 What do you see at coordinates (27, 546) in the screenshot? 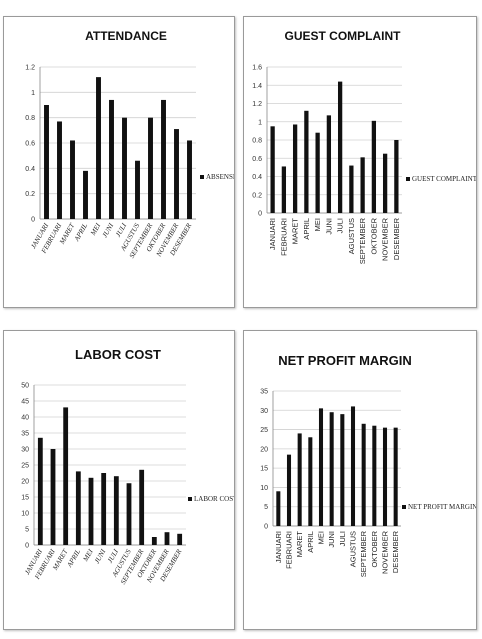
I see `labor-cost-y-tick-label: 0` at bounding box center [27, 546].